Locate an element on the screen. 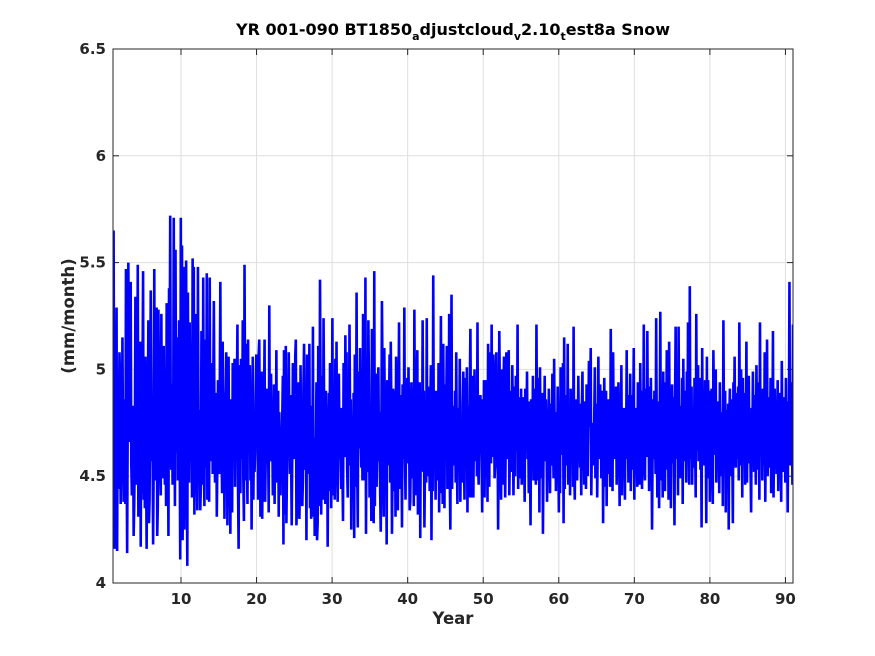 The image size is (875, 656). x-tick-label: 60 is located at coordinates (558, 599).